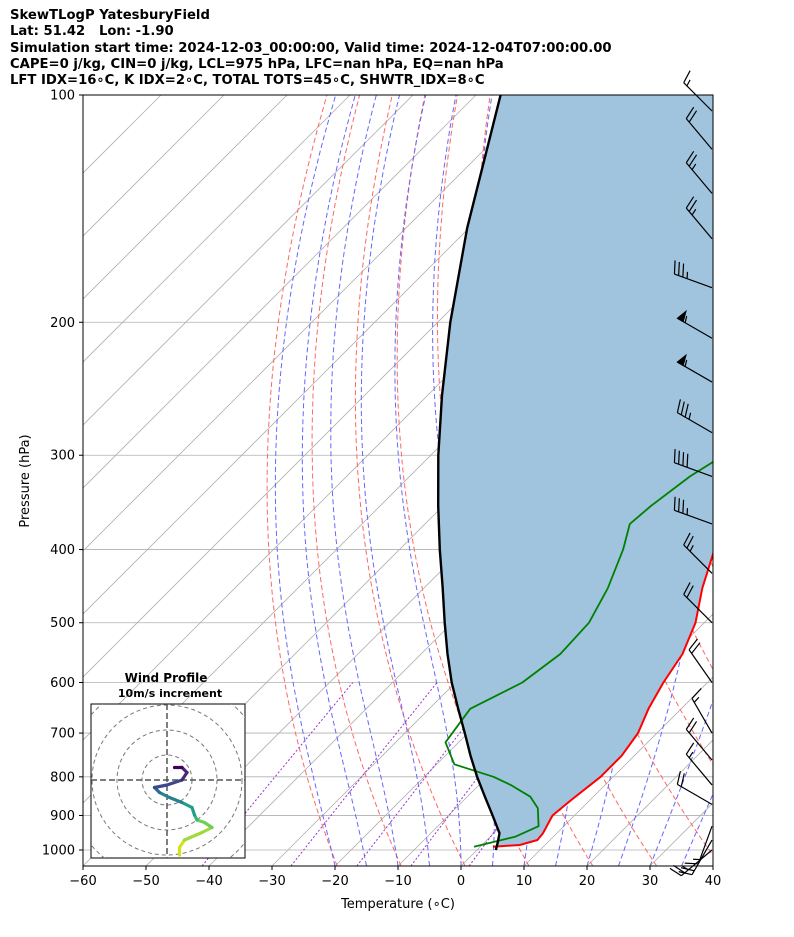 The width and height of the screenshot is (794, 937). I want to click on x-tick-label: −60, so click(82, 881).